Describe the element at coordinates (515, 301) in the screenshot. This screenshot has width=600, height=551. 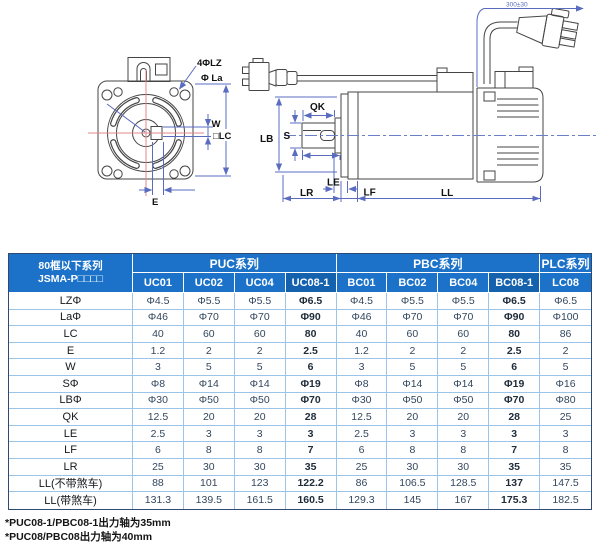
I see `table-cell: Φ6.5` at that location.